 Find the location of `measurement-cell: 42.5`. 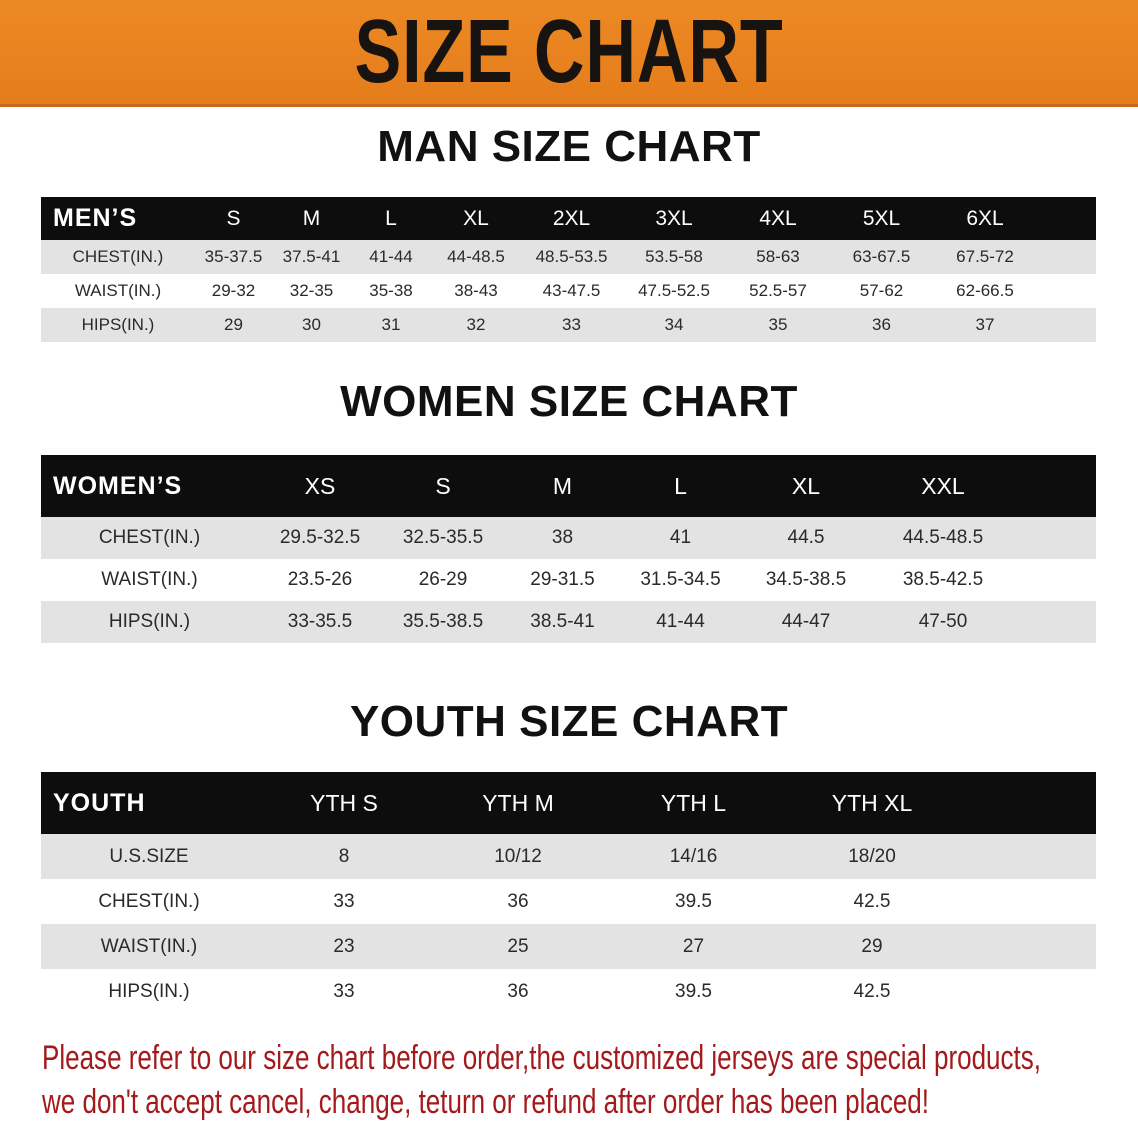

measurement-cell: 42.5 is located at coordinates (872, 991).